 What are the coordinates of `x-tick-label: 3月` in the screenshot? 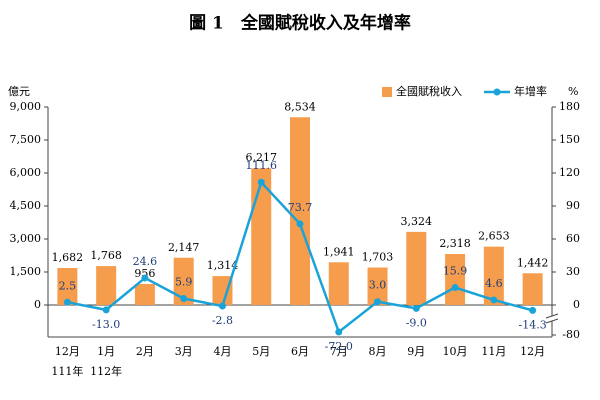 It's located at (184, 351).